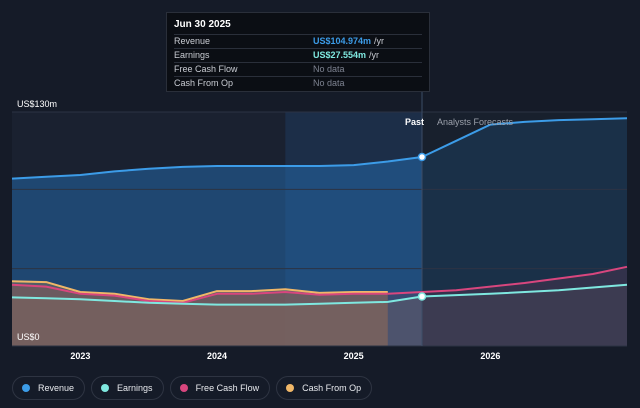 This screenshot has width=640, height=408. I want to click on legend-label: Free Cash Flow, so click(227, 388).